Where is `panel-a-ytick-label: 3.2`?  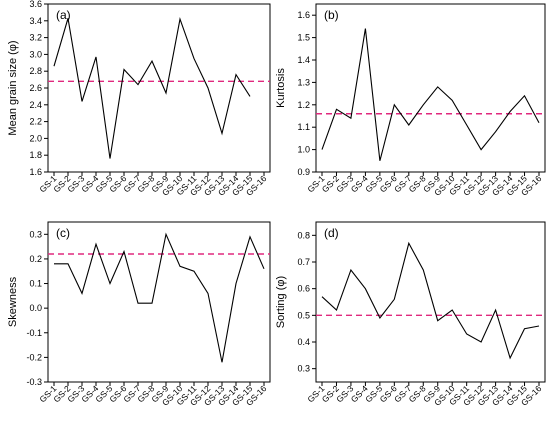 panel-a-ytick-label: 3.2 is located at coordinates (35, 38).